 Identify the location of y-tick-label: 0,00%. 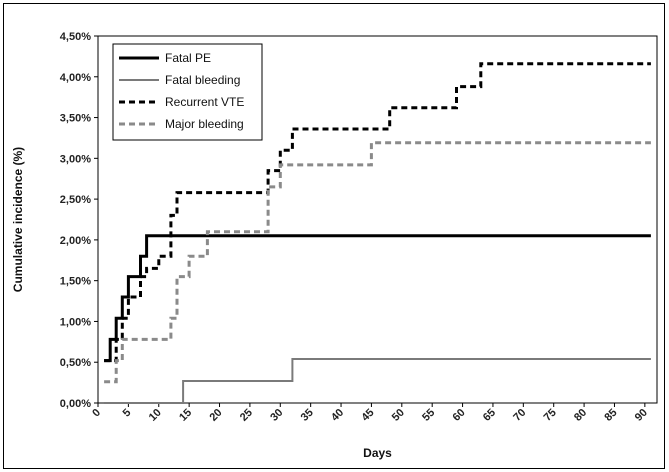
(75, 404).